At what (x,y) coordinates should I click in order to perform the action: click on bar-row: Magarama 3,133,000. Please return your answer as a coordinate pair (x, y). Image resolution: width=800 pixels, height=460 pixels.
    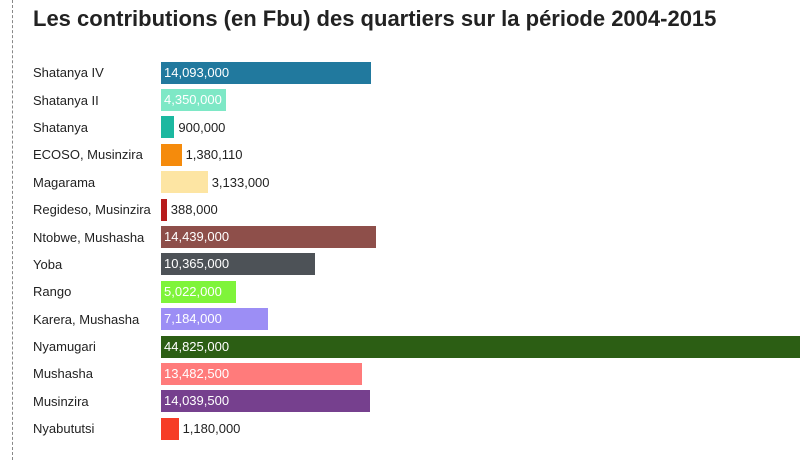
    Looking at the image, I should click on (416, 182).